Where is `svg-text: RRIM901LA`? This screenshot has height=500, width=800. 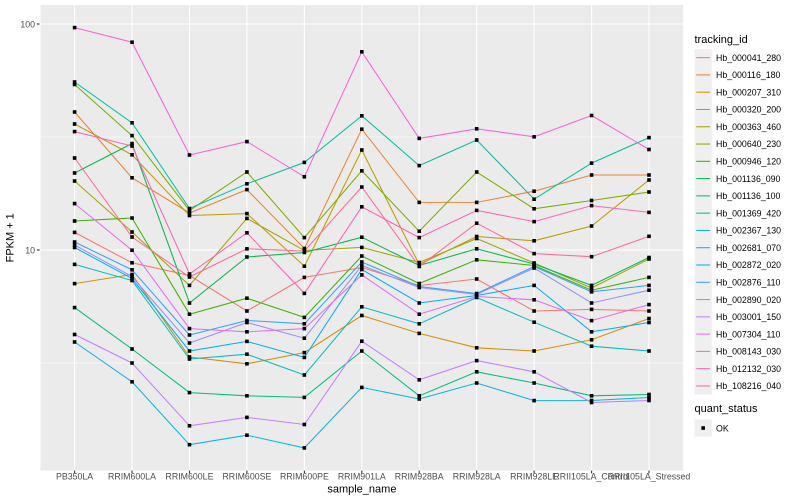 svg-text: RRIM901LA is located at coordinates (362, 477).